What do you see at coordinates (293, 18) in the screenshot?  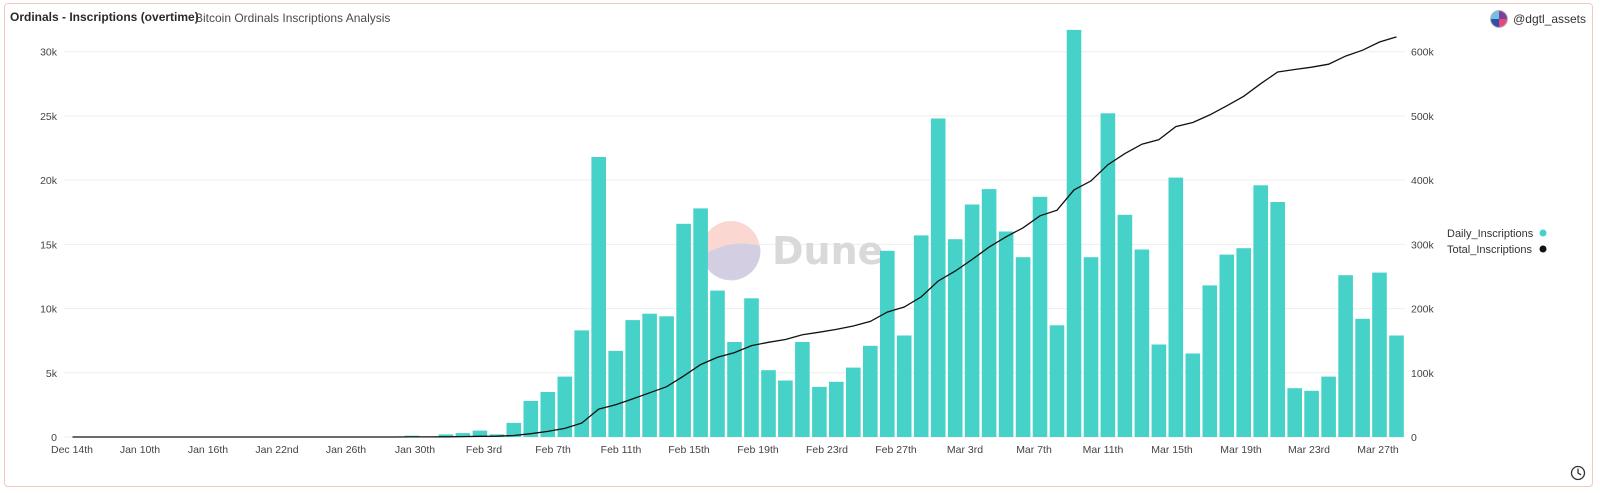 I see `chart-subtitle: Bitcoin Ordinals Inscriptions Analysis` at bounding box center [293, 18].